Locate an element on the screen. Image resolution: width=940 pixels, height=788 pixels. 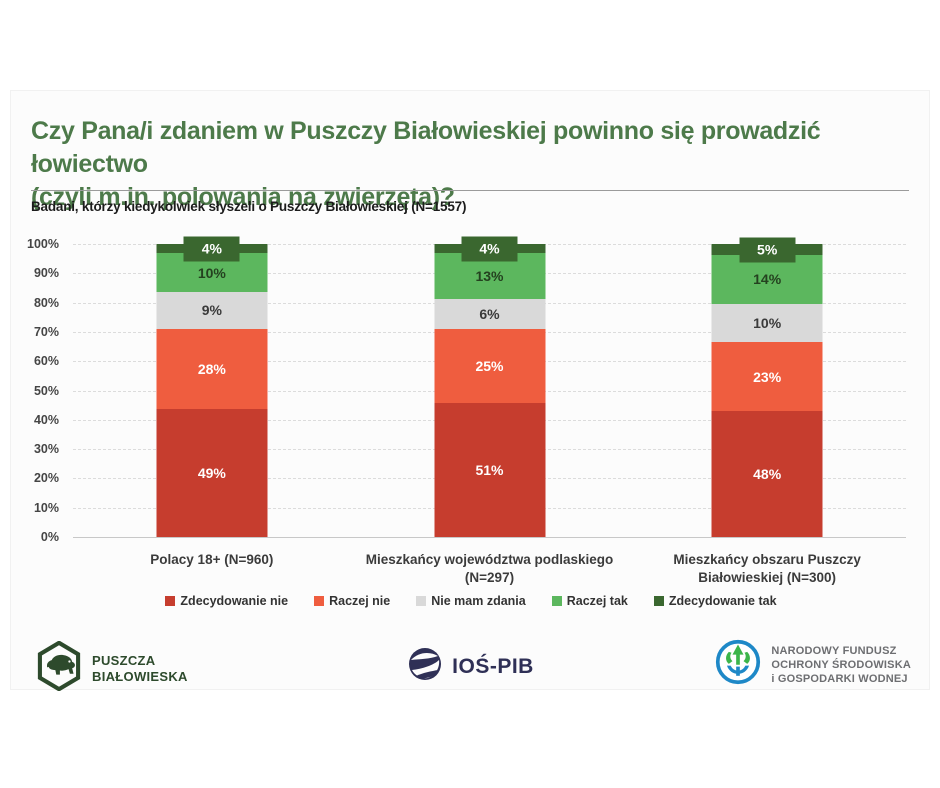
y-axis-tick-70%: 70% is located at coordinates (46, 331).